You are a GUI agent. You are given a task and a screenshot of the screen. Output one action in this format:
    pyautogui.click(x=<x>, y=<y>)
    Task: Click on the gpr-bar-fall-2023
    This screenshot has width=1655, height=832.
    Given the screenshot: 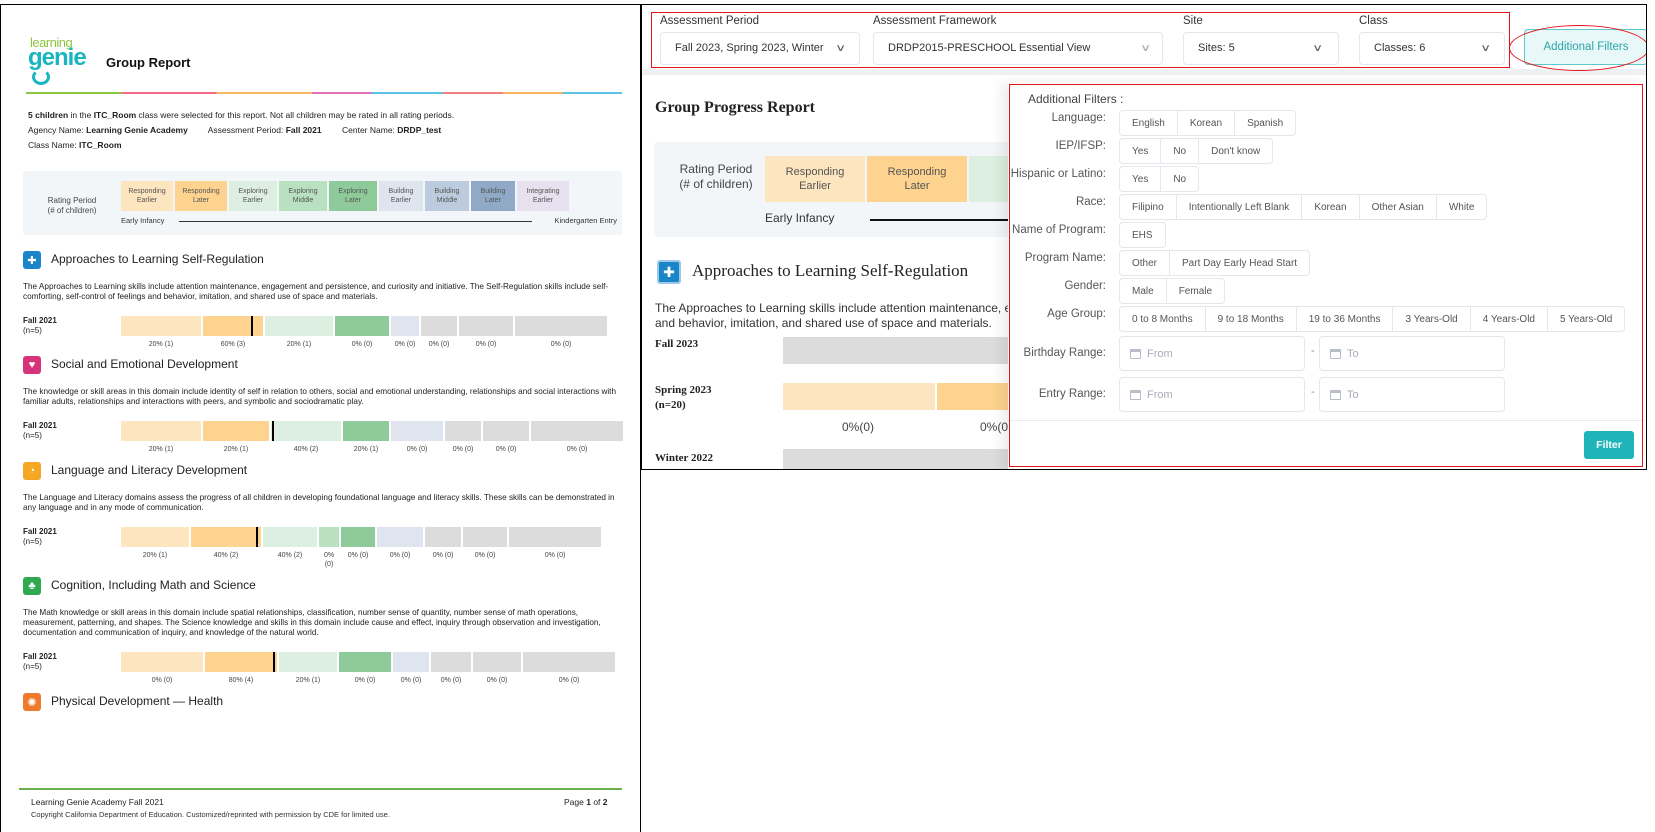 What is the action you would take?
    pyautogui.click(x=895, y=350)
    